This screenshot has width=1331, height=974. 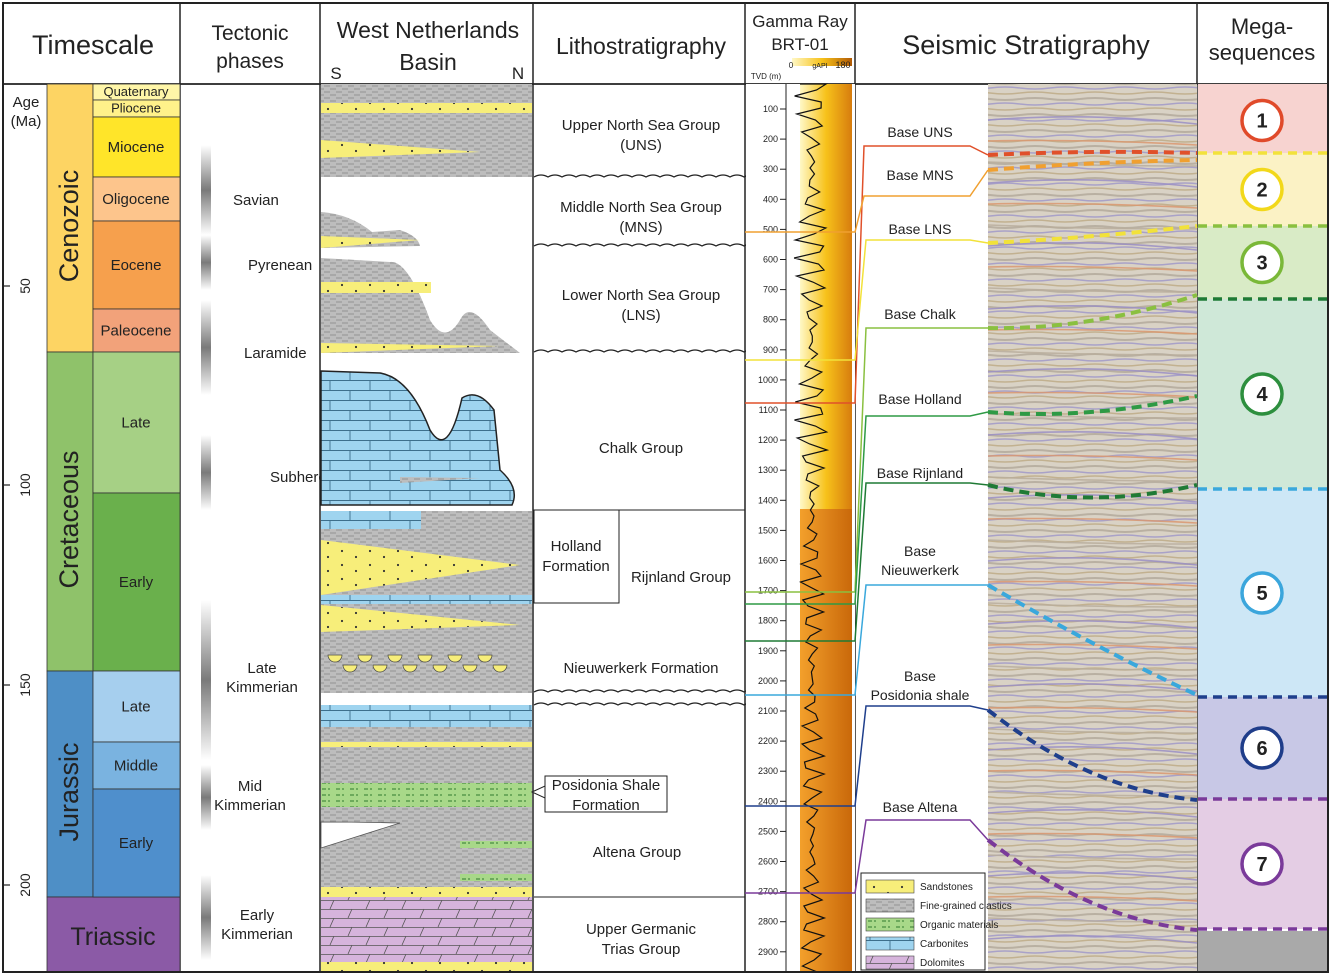 I want to click on horizon-pick, so click(x=1092, y=640).